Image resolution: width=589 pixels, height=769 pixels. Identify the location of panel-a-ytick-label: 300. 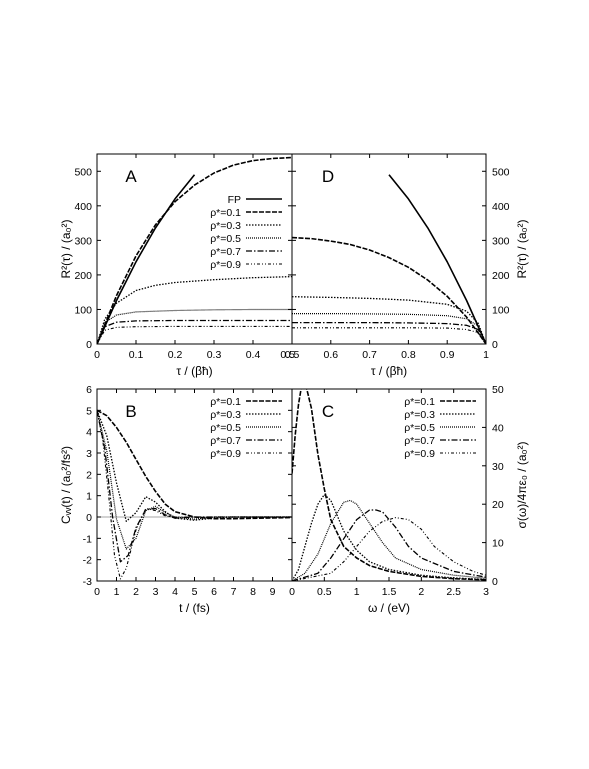
(83, 241).